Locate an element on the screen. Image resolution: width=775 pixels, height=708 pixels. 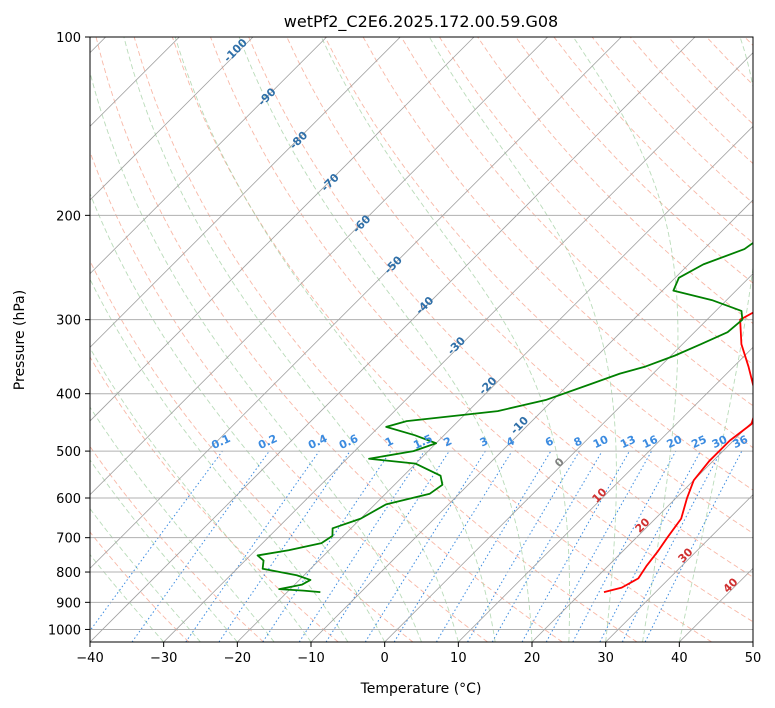
x-tick-label: 40 is located at coordinates (679, 658).